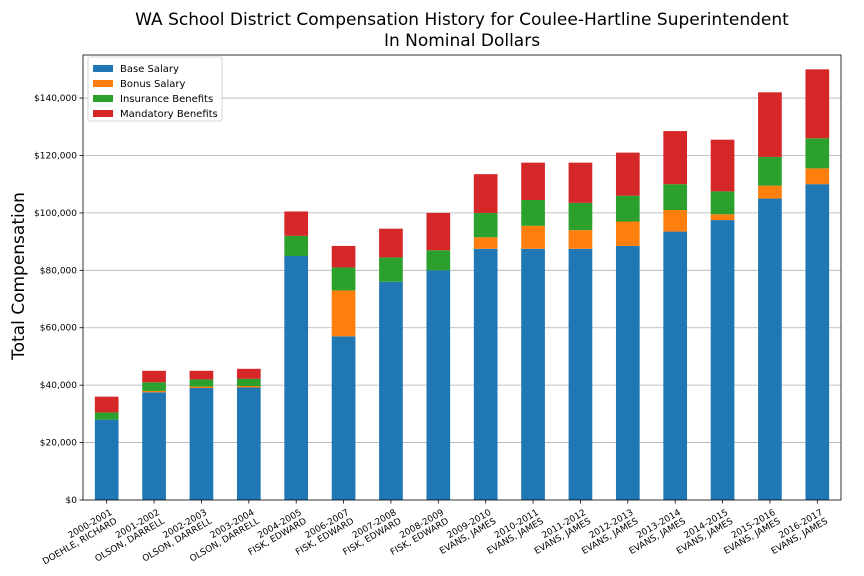 Image resolution: width=864 pixels, height=576 pixels. What do you see at coordinates (58, 444) in the screenshot?
I see `y-tick-label: $20,000` at bounding box center [58, 444].